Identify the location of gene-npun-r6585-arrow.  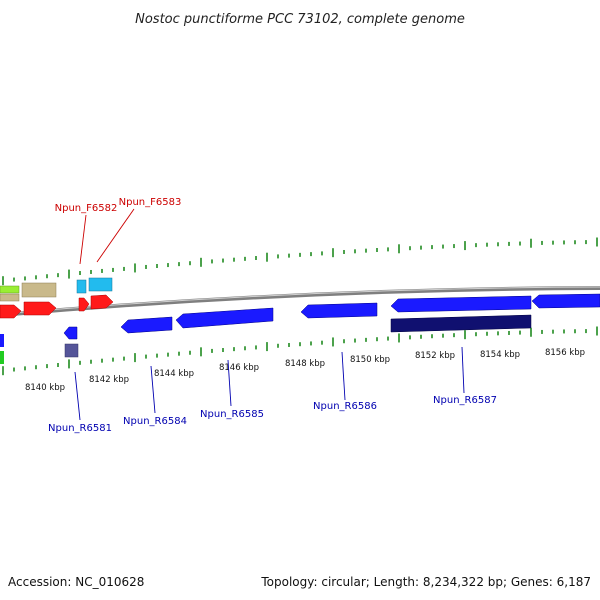
(224, 318).